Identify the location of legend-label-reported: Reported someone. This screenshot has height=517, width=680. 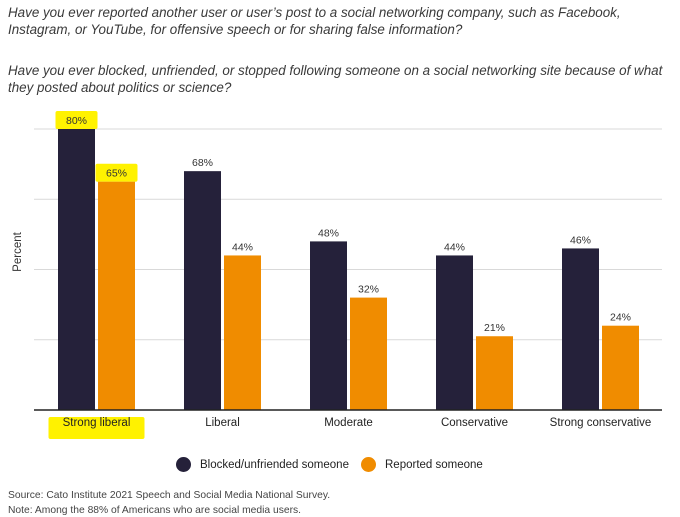
(434, 464).